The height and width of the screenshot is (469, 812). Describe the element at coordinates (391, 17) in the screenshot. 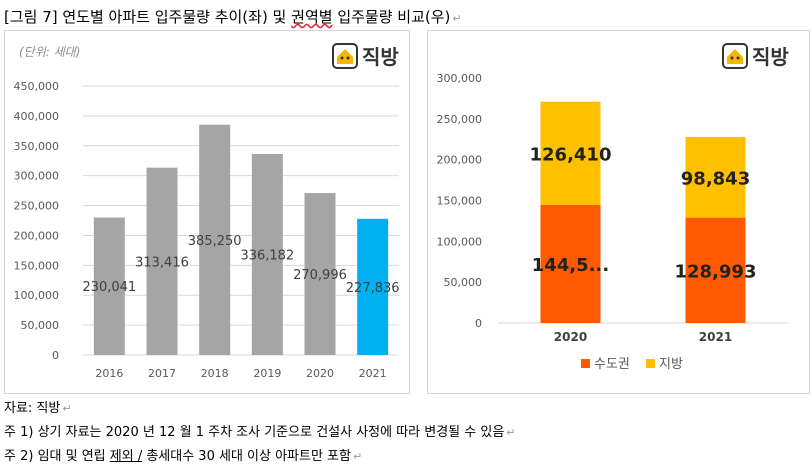

I see `figure-title-suffix: 입주물량 비교(우)` at that location.